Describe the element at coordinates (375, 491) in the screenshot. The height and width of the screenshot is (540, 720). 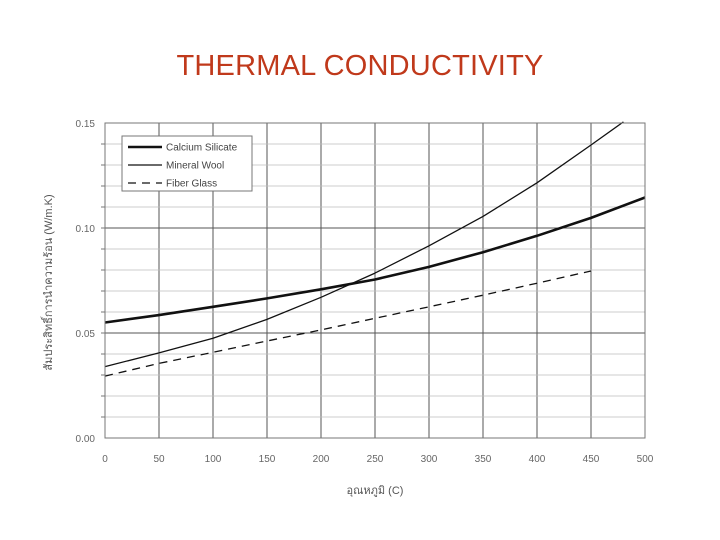
I see `x-axis-label: อุณหภูมิ (C)` at that location.